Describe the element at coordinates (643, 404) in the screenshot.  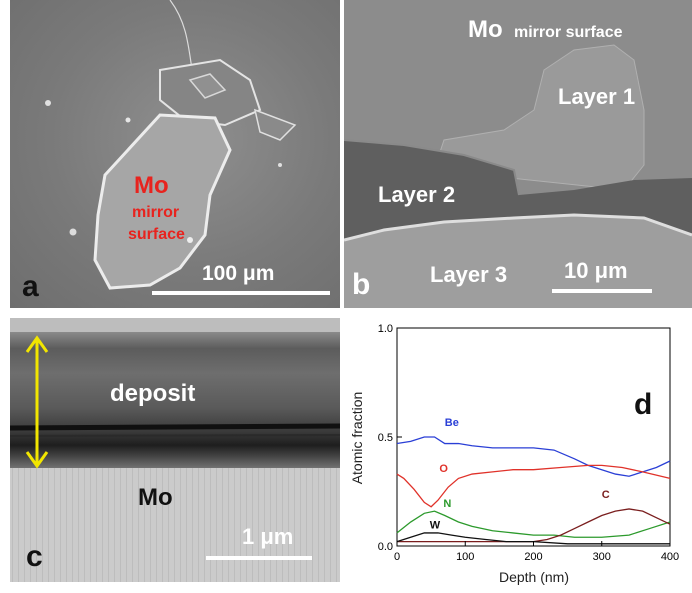
I see `panel-d-letter: d` at that location.